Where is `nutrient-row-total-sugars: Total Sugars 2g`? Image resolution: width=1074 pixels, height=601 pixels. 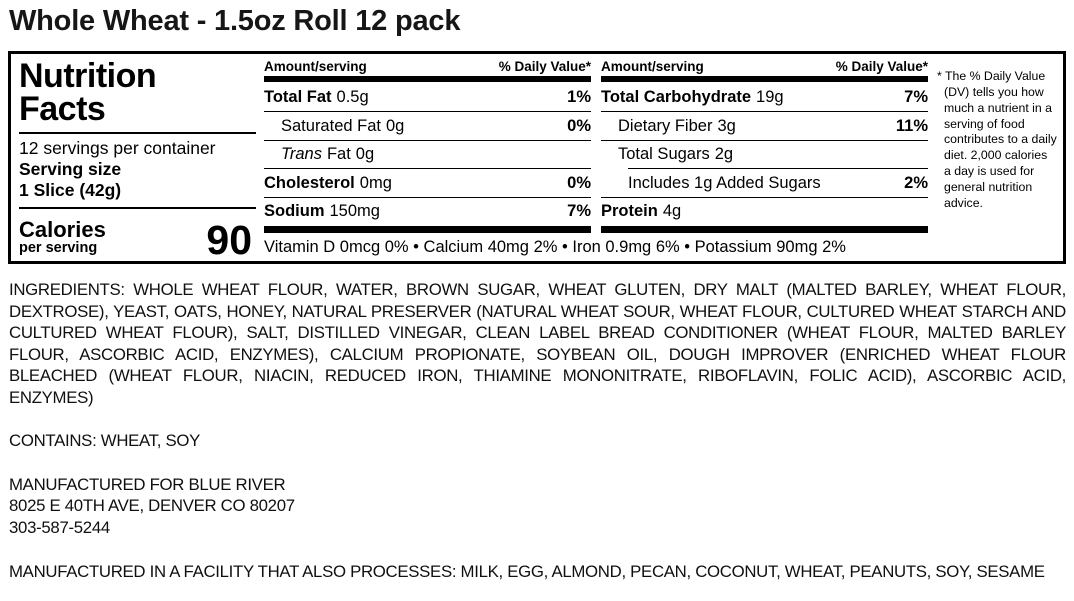
nutrient-row-total-sugars: Total Sugars 2g is located at coordinates (764, 154).